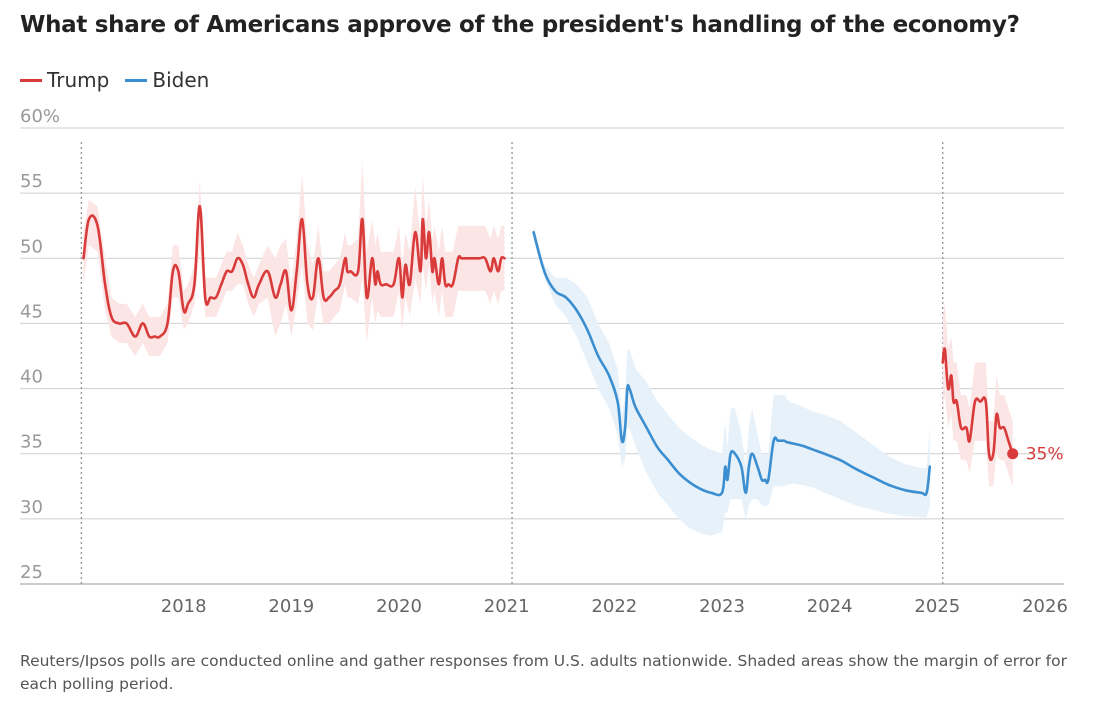  I want to click on legend-item-biden: Biden, so click(167, 80).